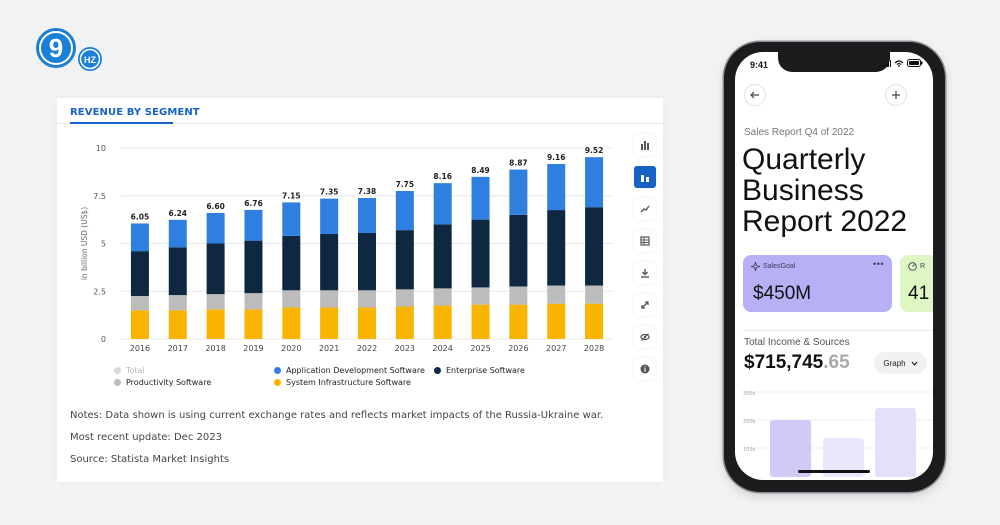  I want to click on source-text: Source: Statista Market Insights, so click(150, 459).